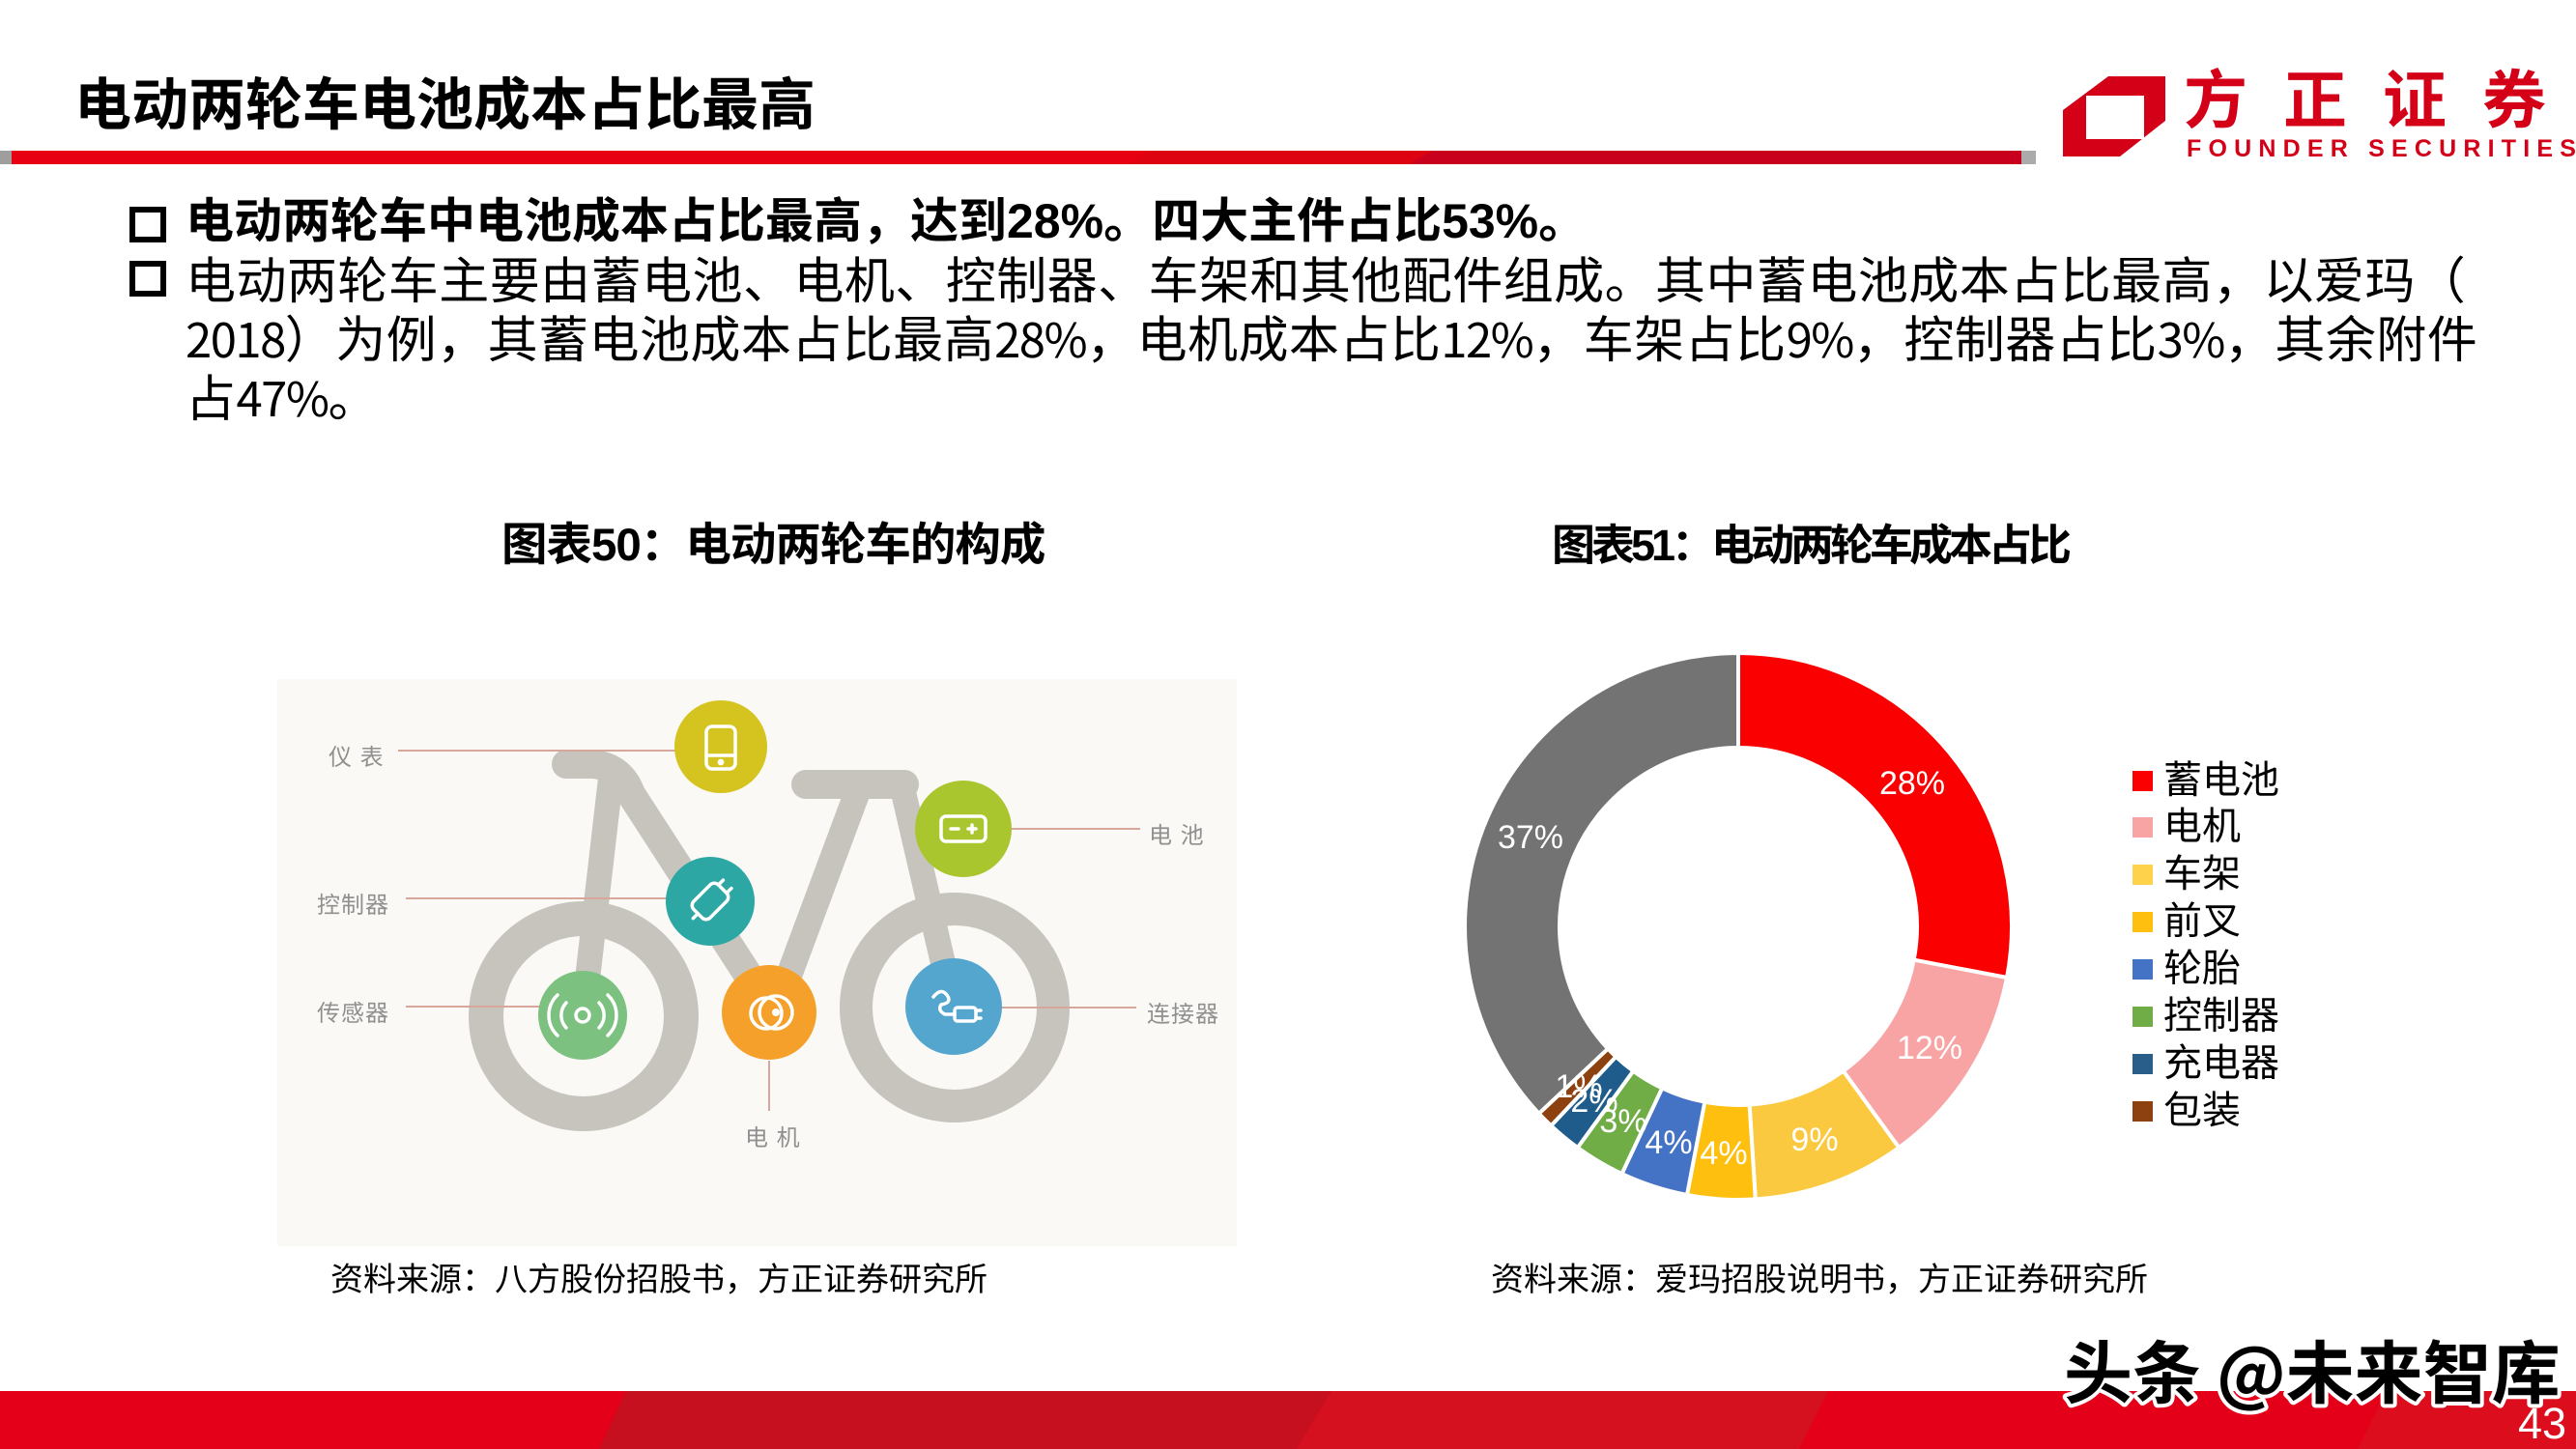  Describe the element at coordinates (1930, 1048) in the screenshot. I see `svg-text: 12%` at that location.